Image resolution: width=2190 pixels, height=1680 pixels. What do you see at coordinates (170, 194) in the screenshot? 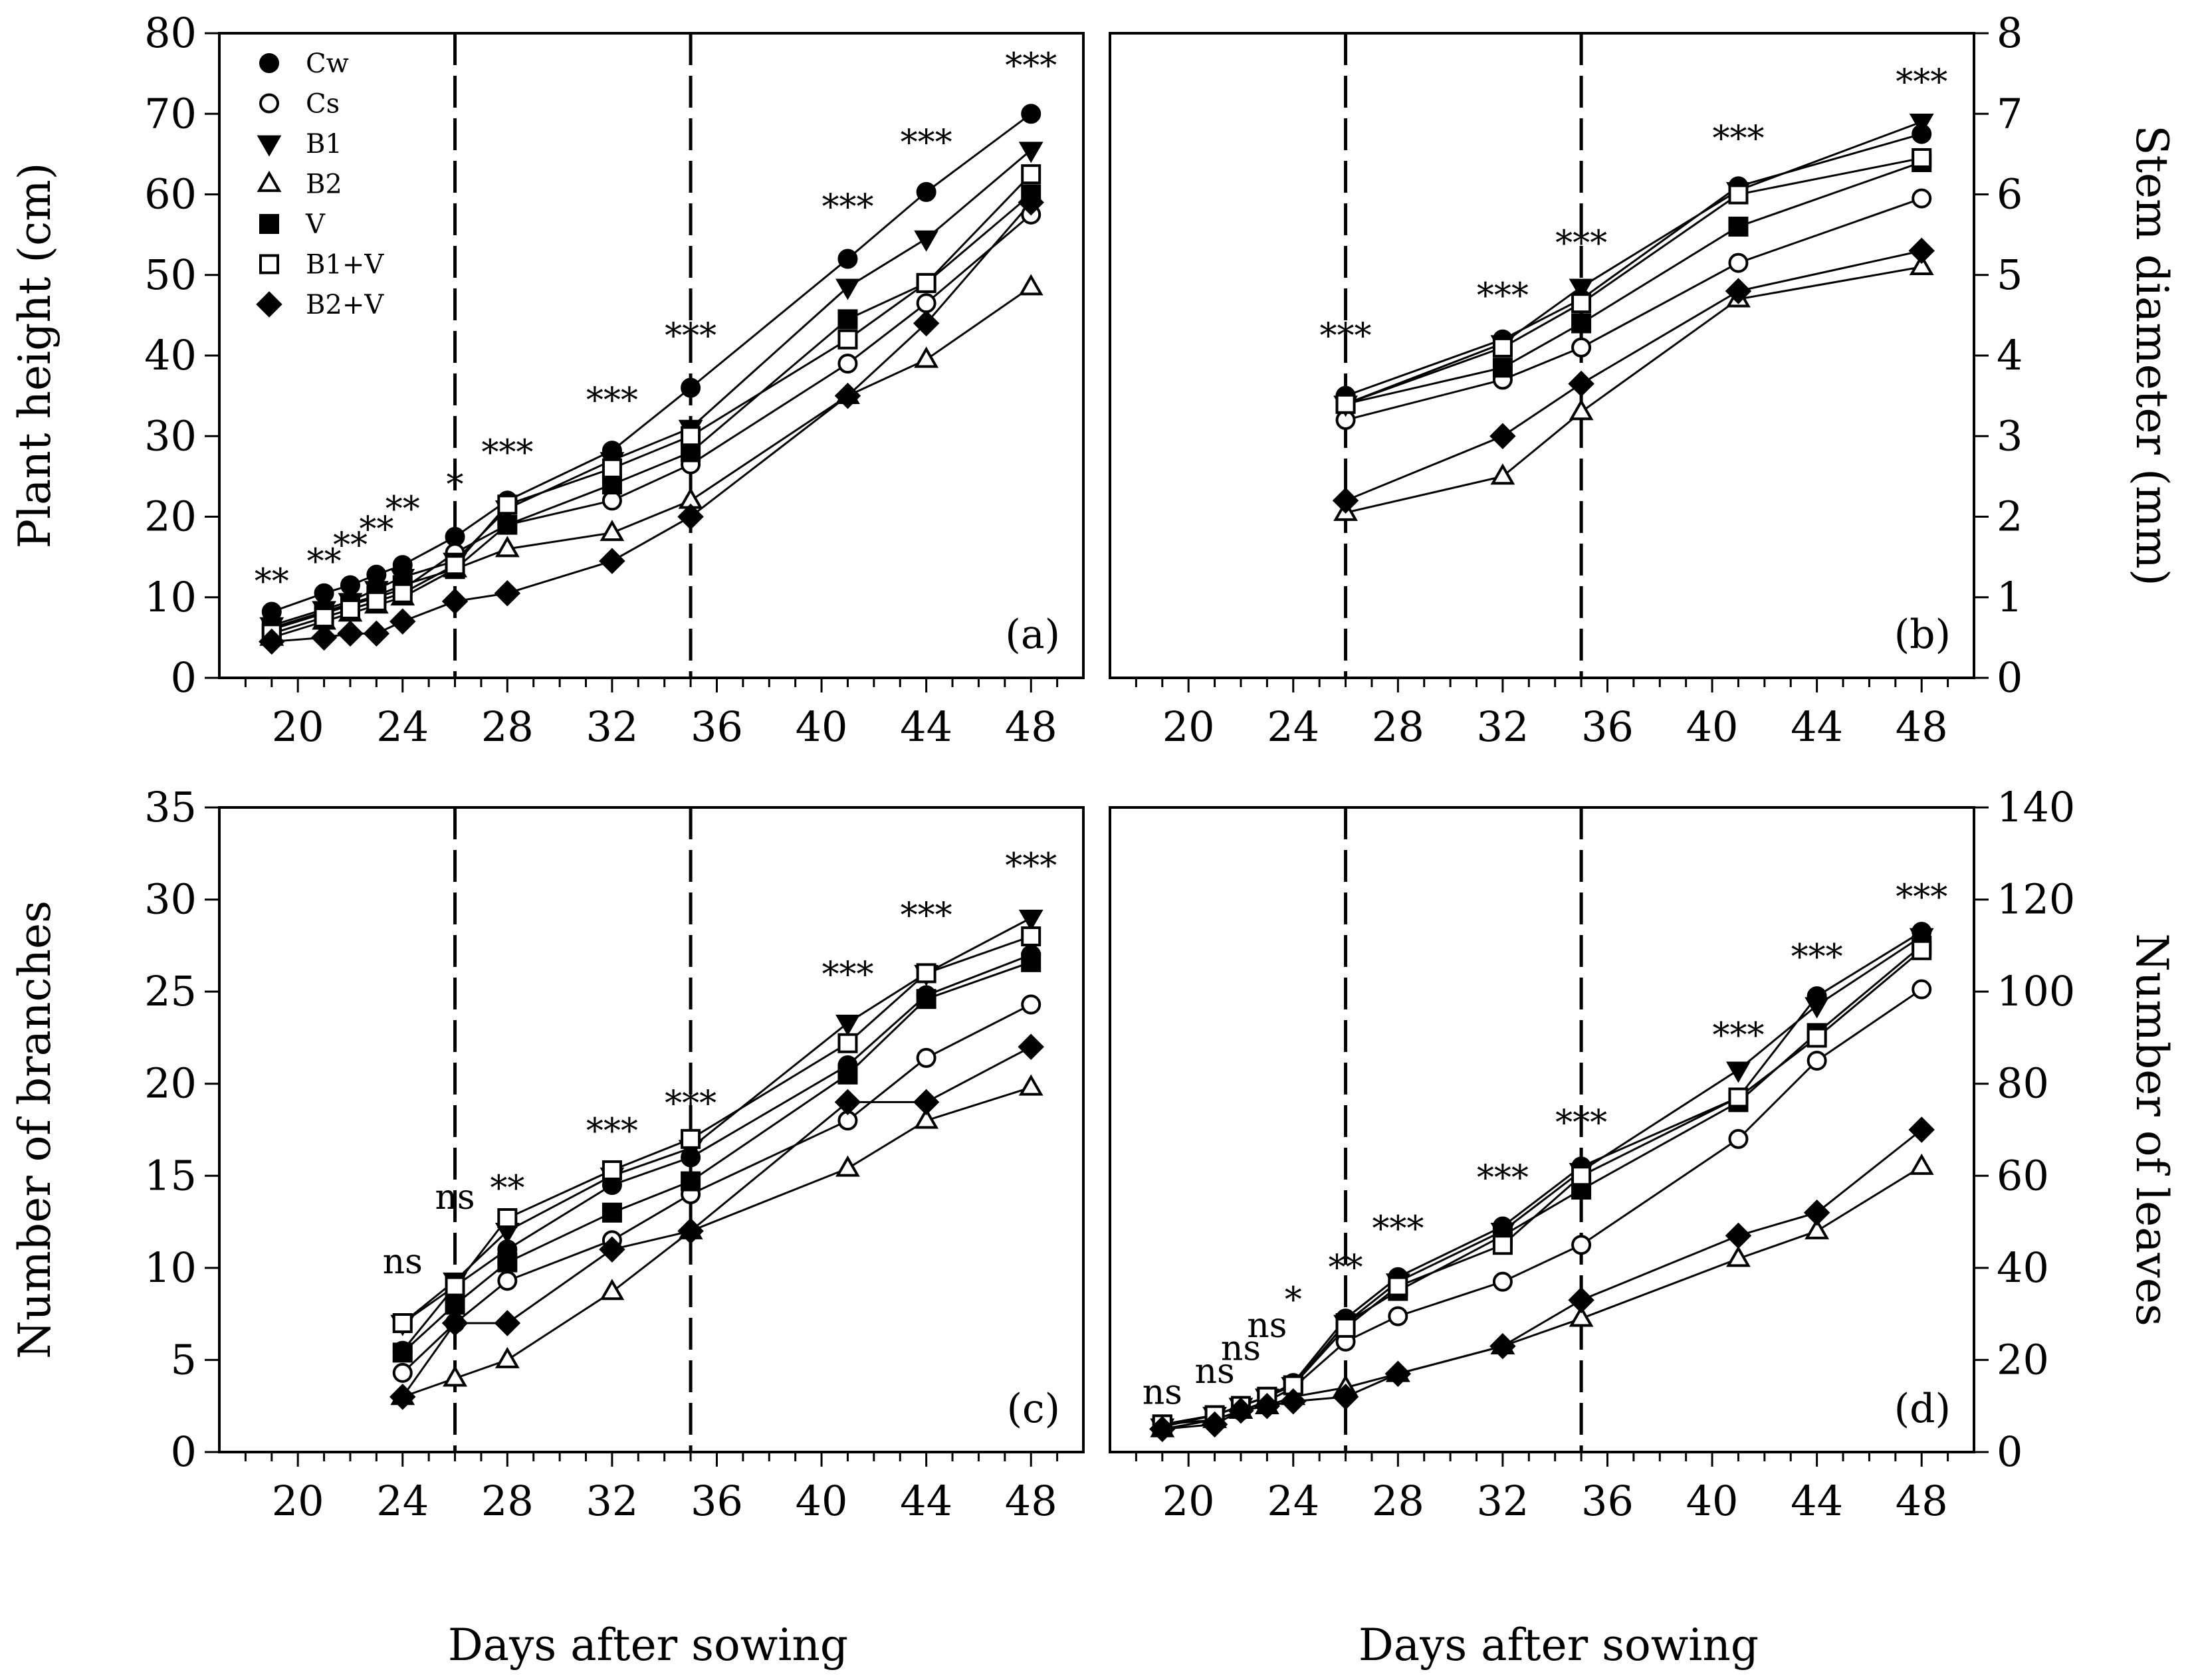
I see `y-tick-label: 60` at bounding box center [170, 194].